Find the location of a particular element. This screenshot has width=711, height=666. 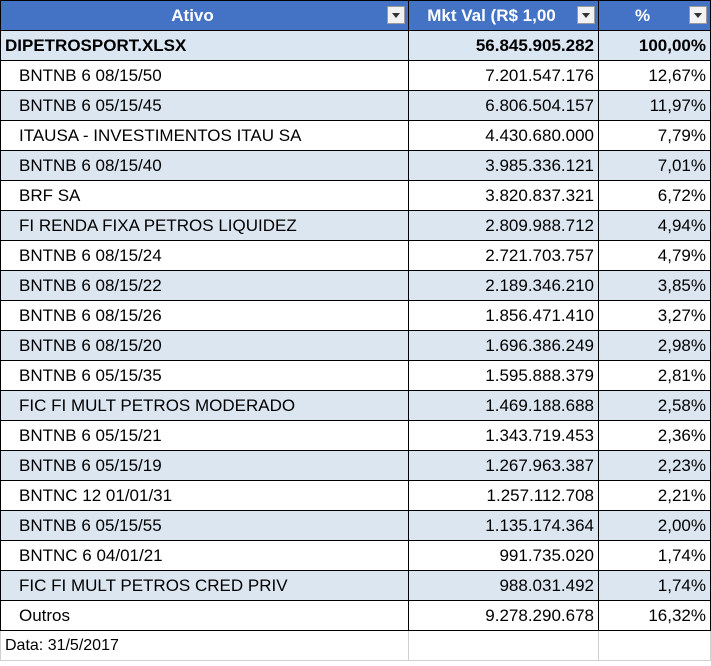

mkt-val-cell: 7.201.547.176 is located at coordinates (503, 75).